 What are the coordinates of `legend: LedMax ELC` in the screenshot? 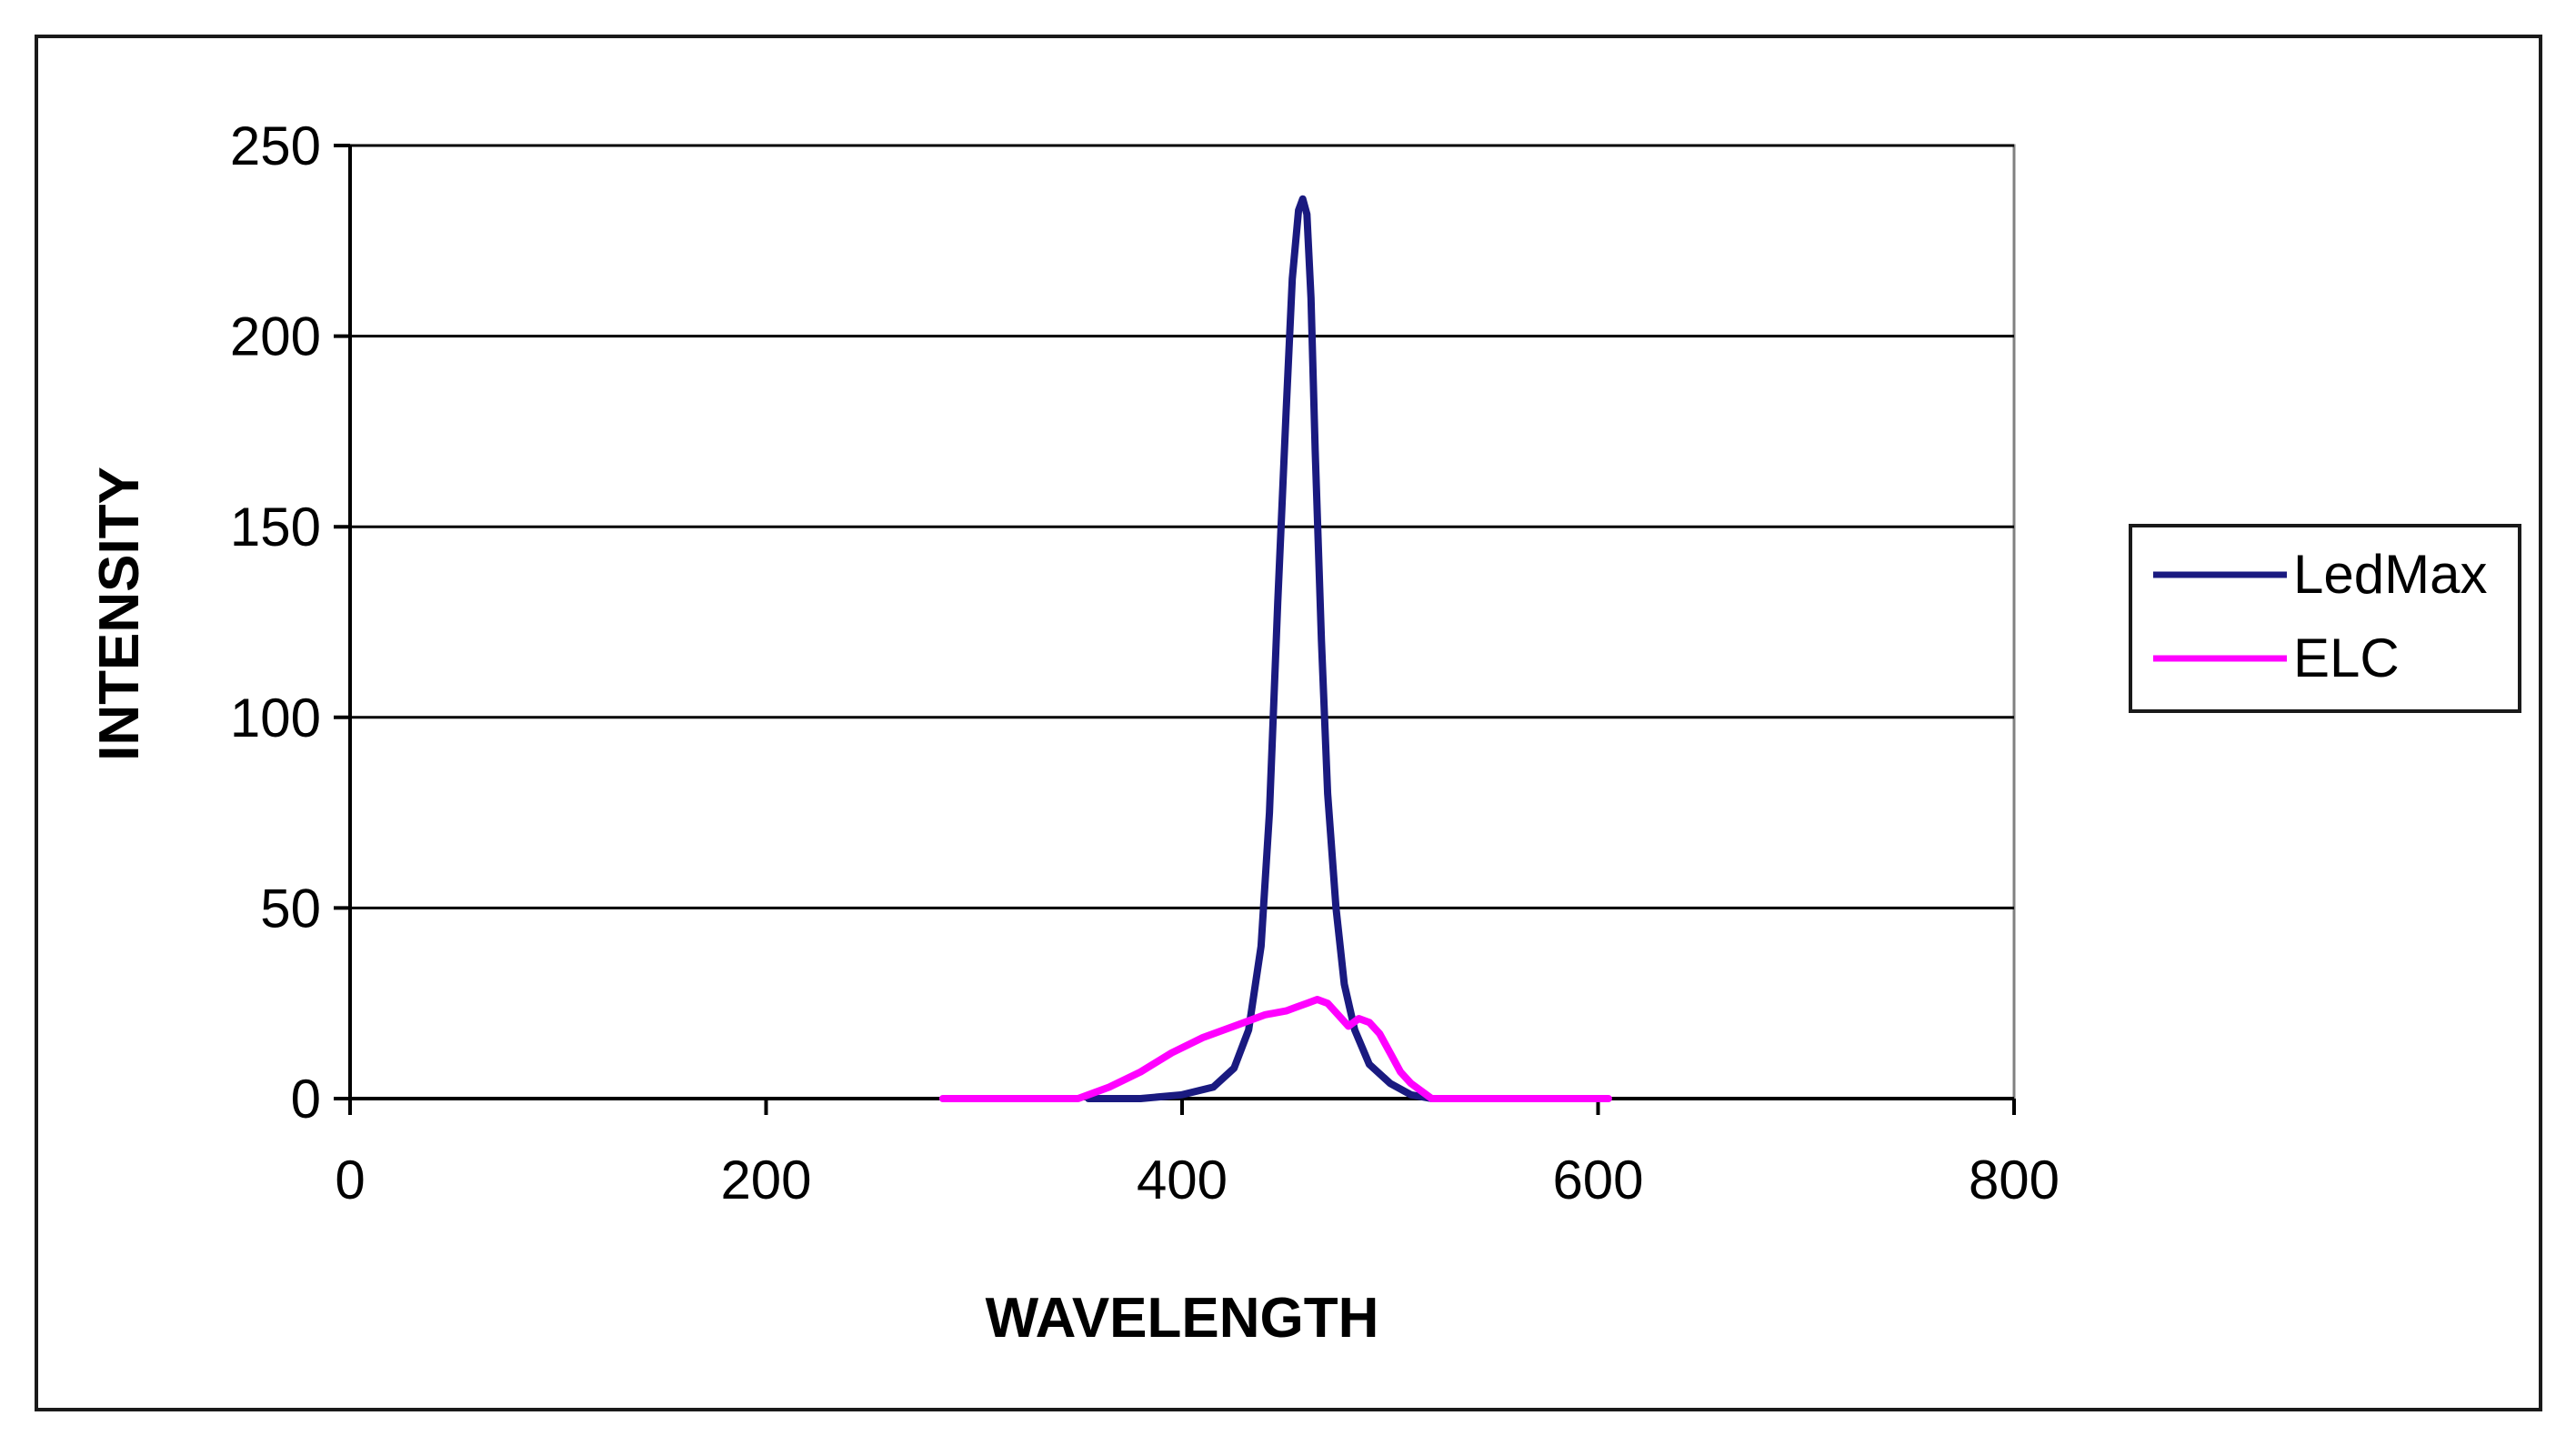 It's located at (2325, 619).